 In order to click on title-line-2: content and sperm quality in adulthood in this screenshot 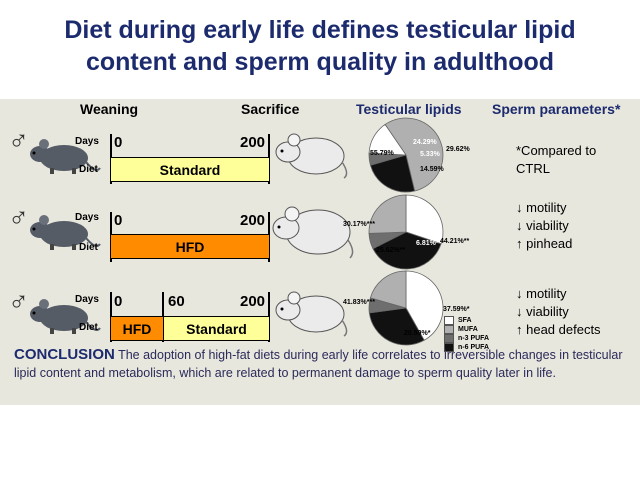, I will do `click(320, 62)`.